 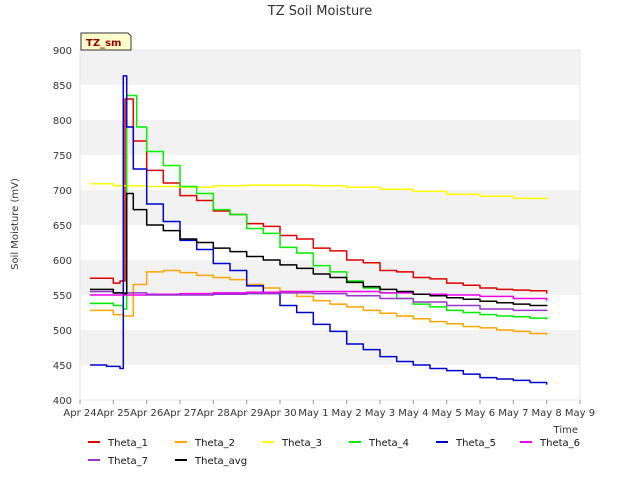 What do you see at coordinates (313, 413) in the screenshot?
I see `x-tick-label: May 1` at bounding box center [313, 413].